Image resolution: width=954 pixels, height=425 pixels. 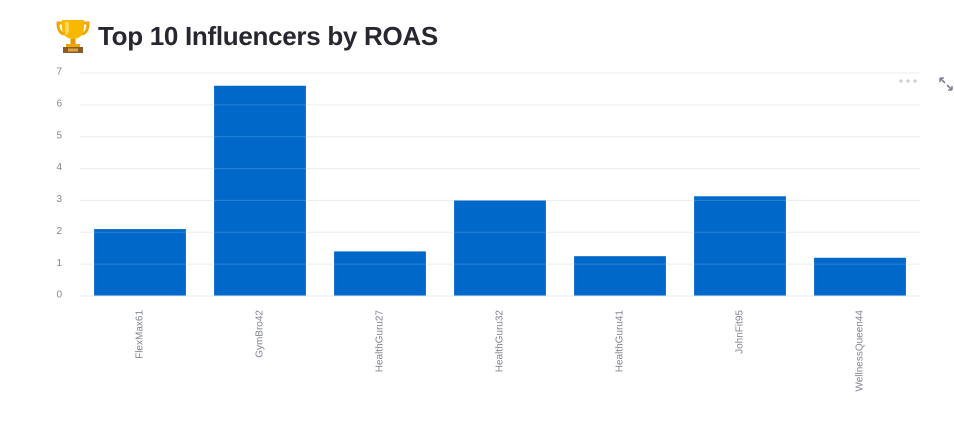 I want to click on x-tick-label: GymBro42, so click(x=260, y=334).